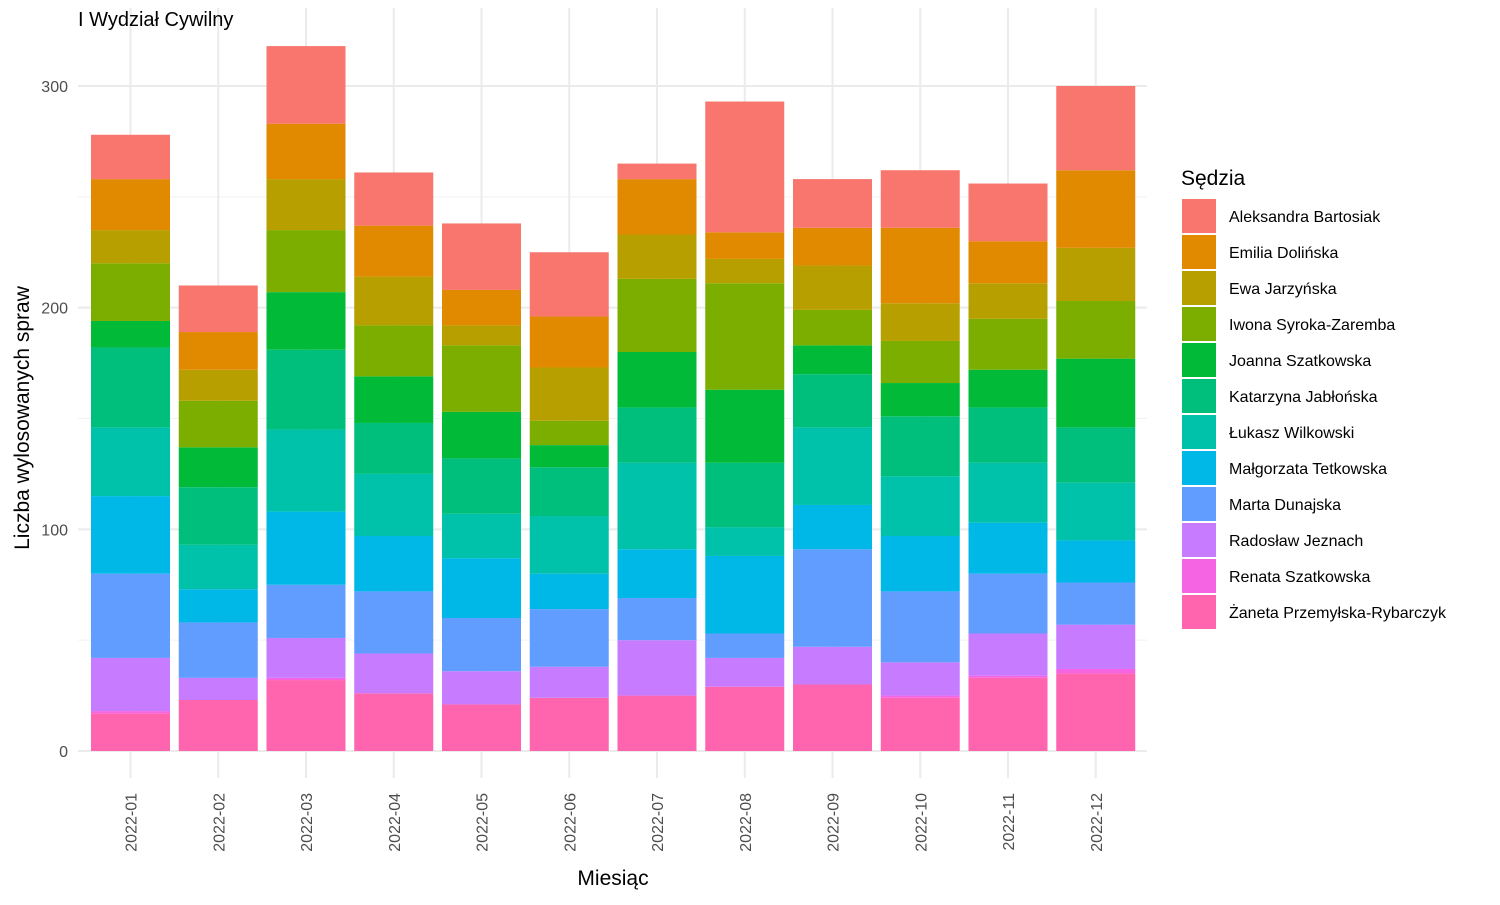 The image size is (1500, 905). Describe the element at coordinates (1300, 361) in the screenshot. I see `legend-label: Joanna Szatkowska` at that location.